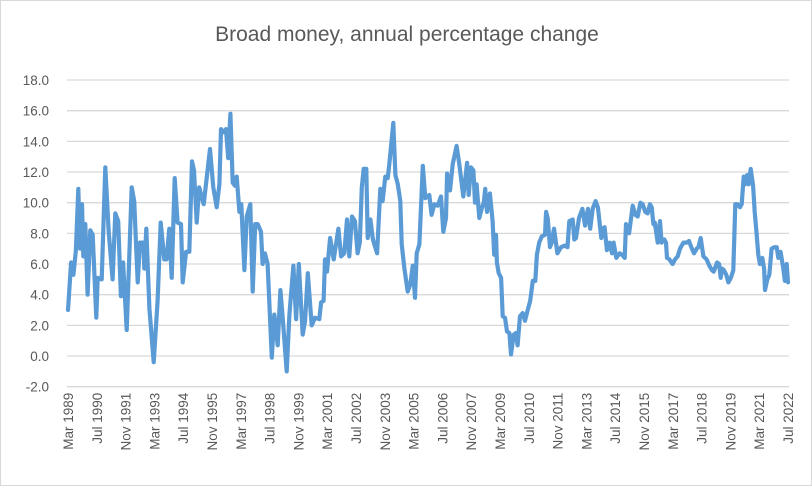 Image resolution: width=812 pixels, height=486 pixels. I want to click on y-tick-label: 18.0, so click(36, 80).